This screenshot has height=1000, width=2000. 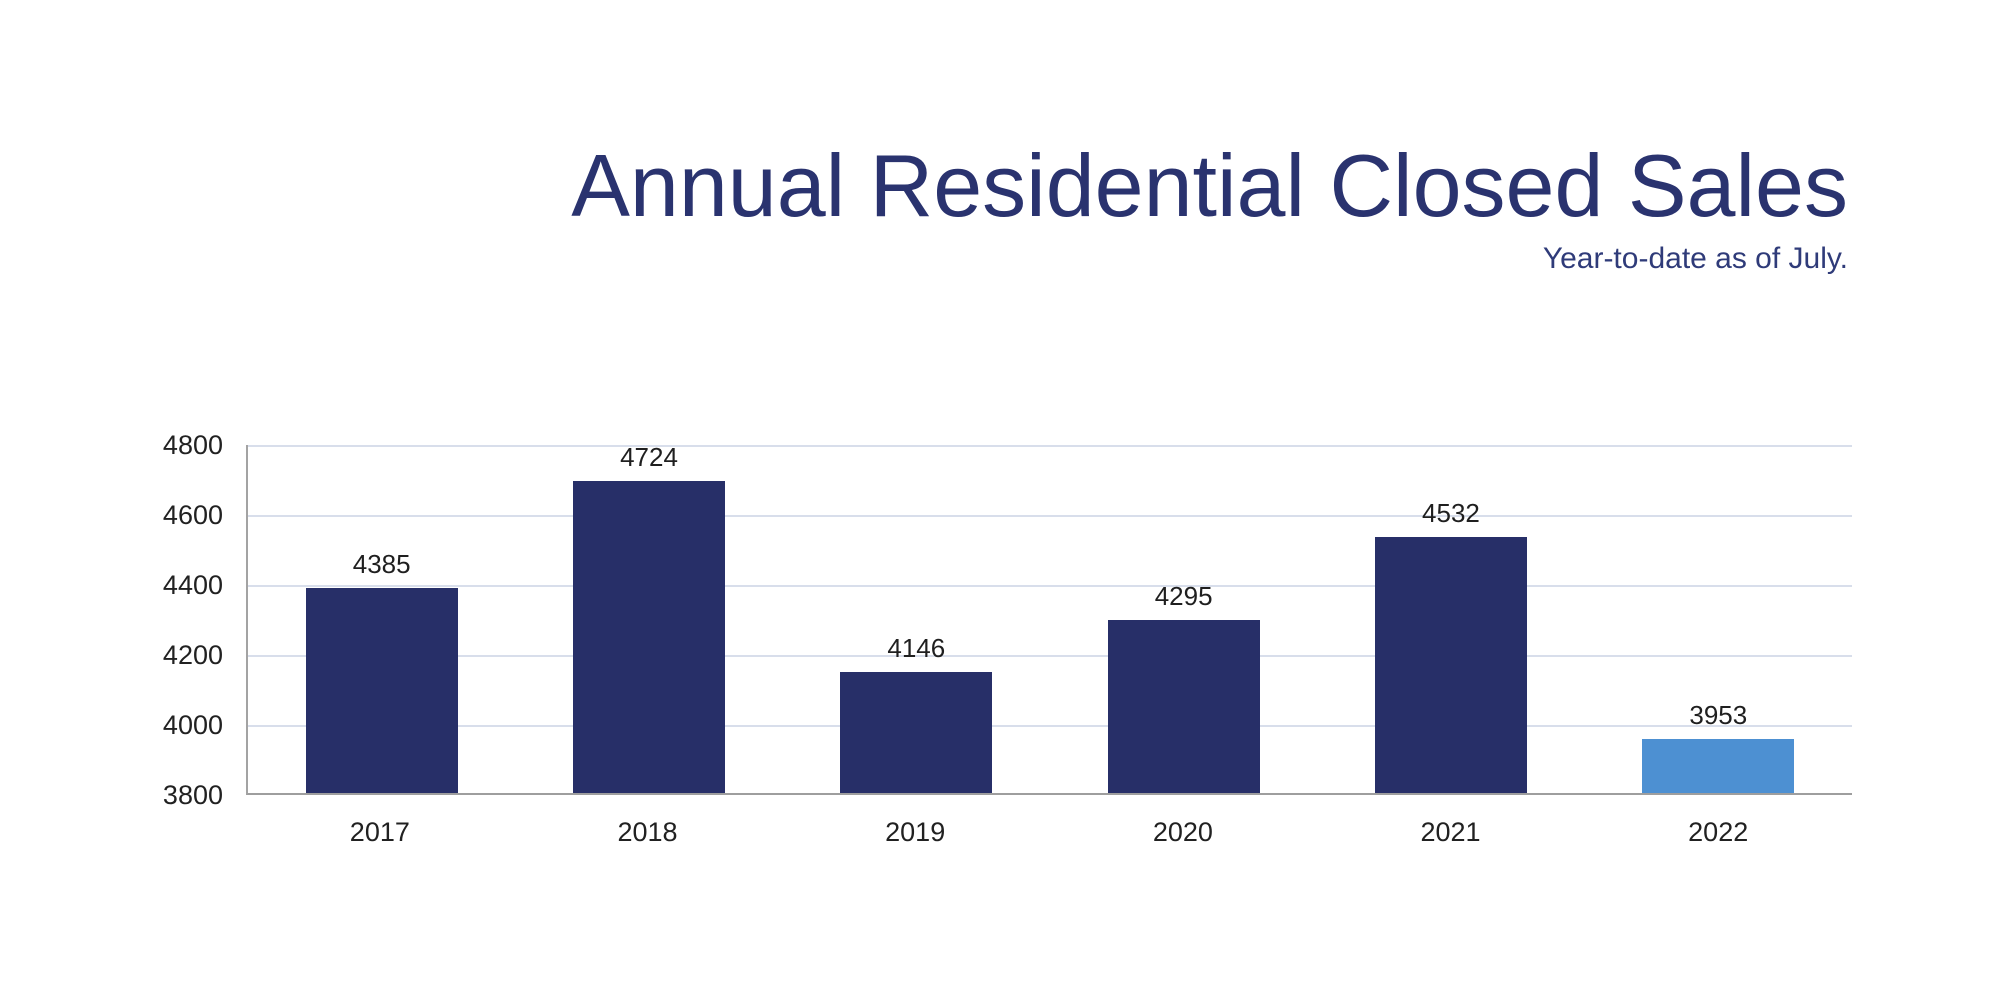 What do you see at coordinates (192, 445) in the screenshot?
I see `y-tick-label: 4800` at bounding box center [192, 445].